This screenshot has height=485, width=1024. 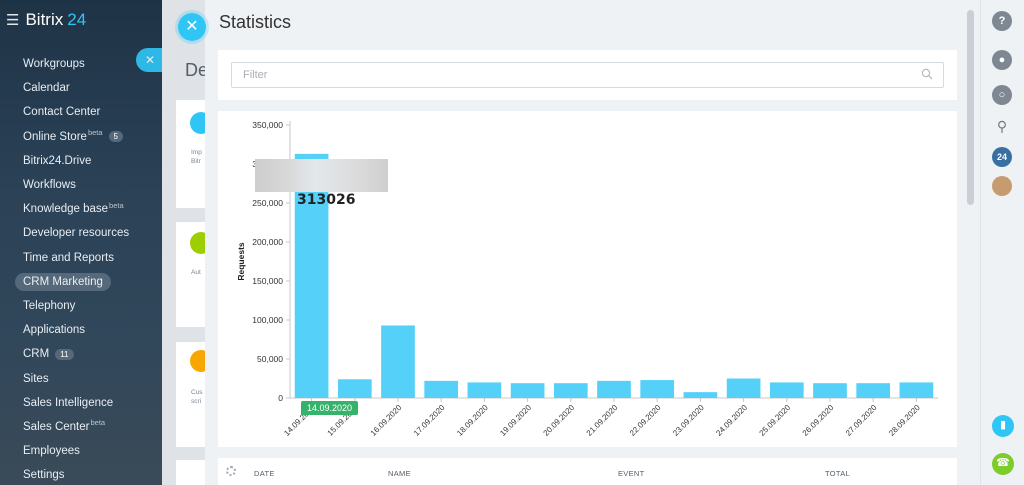 I want to click on x-tick-label: 23.09.2020, so click(x=688, y=420).